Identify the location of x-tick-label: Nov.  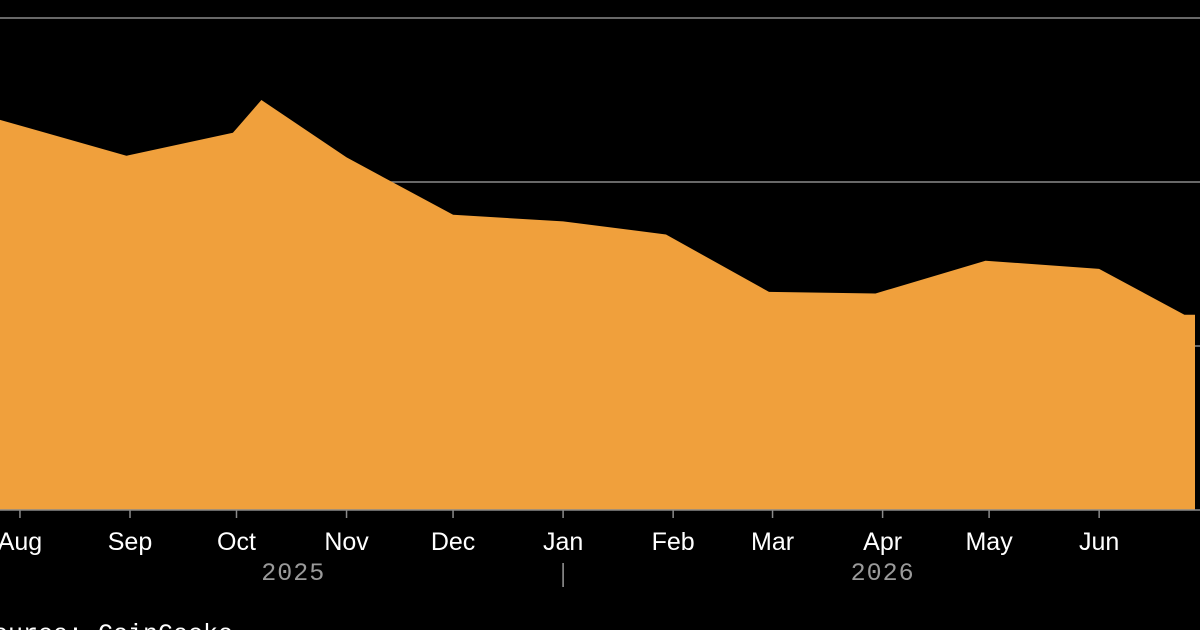
(346, 542).